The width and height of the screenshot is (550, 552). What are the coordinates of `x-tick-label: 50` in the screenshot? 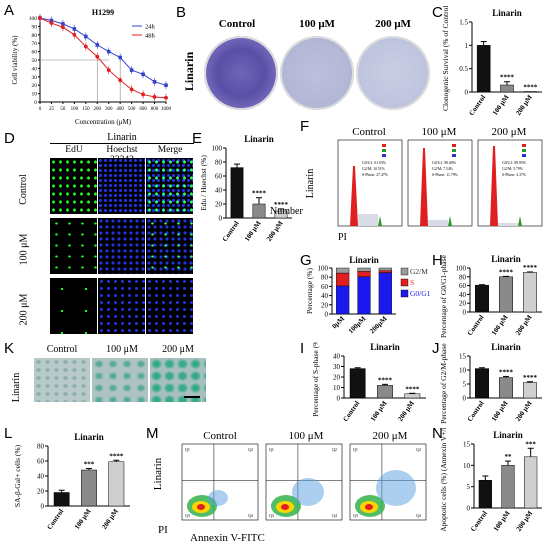 It's located at (62, 109).